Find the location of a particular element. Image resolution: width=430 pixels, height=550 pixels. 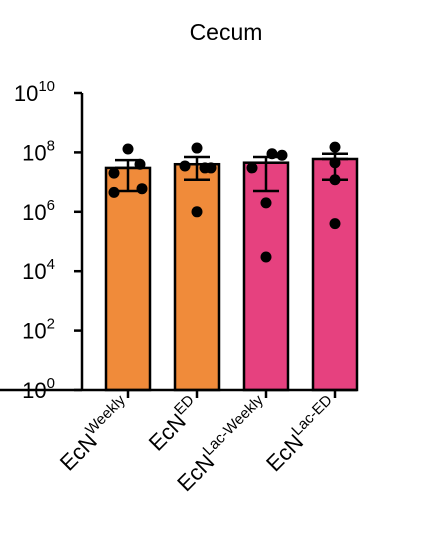

data-points is located at coordinates (224, 202).